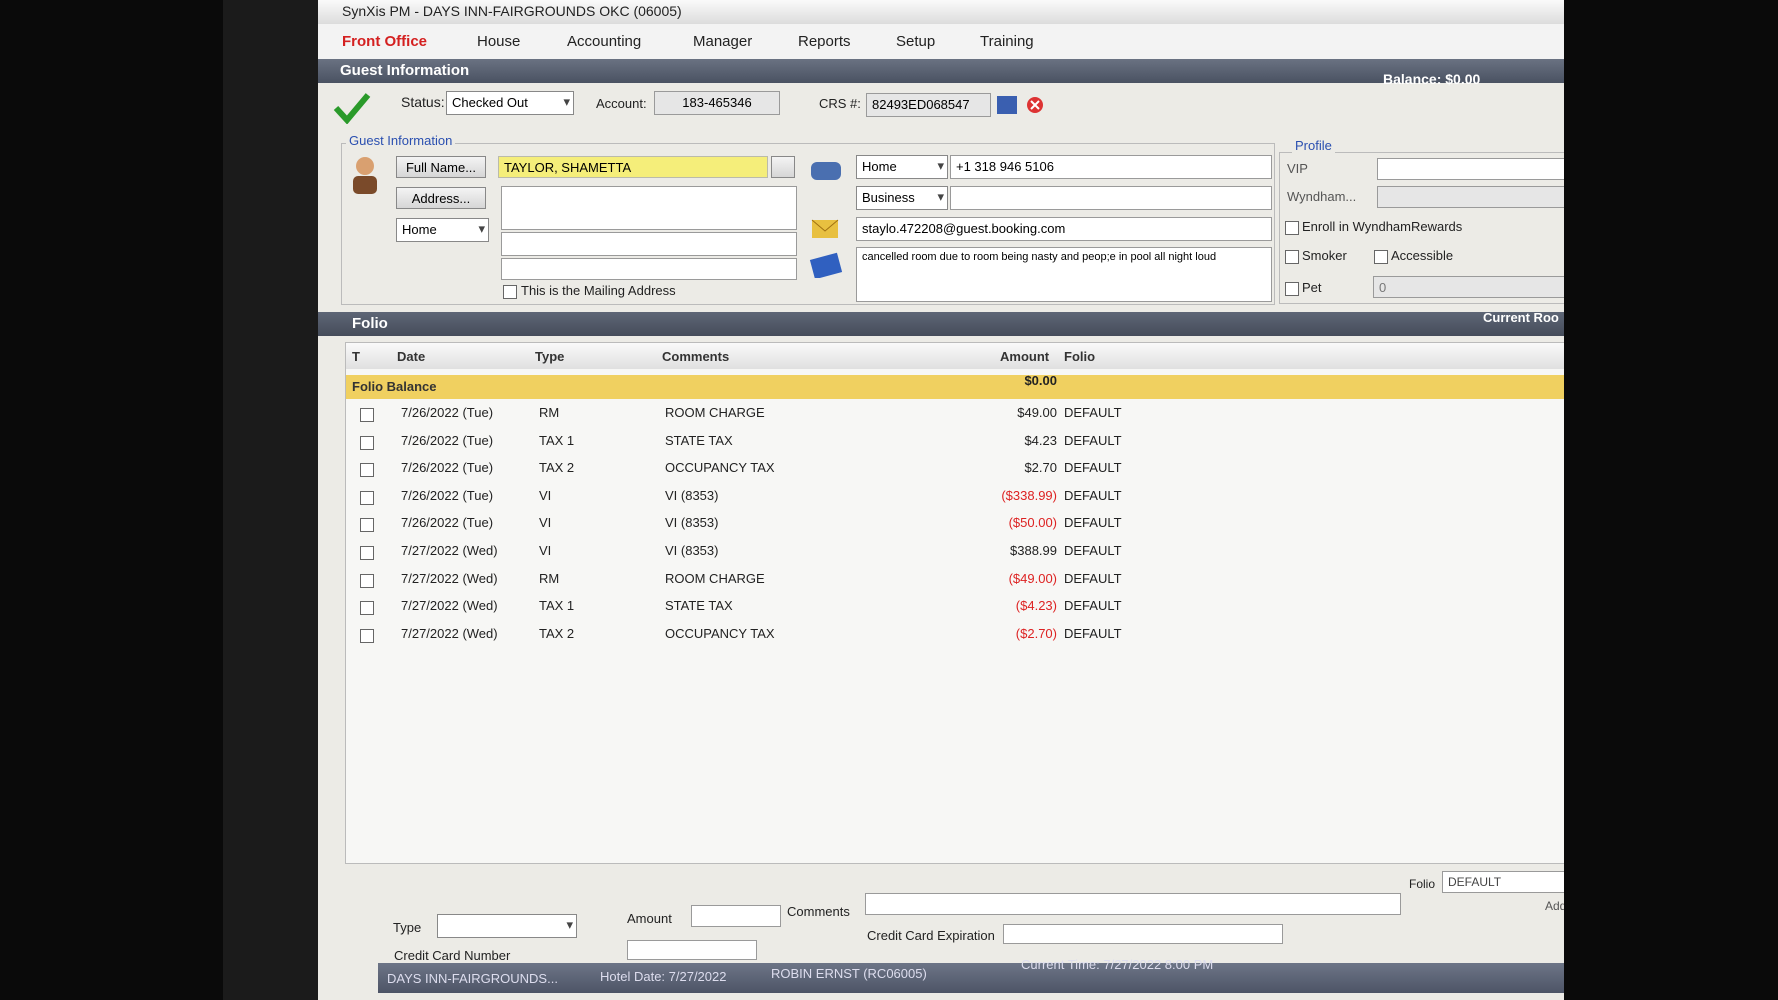 This screenshot has height=1000, width=1778. I want to click on amount-label: Amount, so click(649, 918).